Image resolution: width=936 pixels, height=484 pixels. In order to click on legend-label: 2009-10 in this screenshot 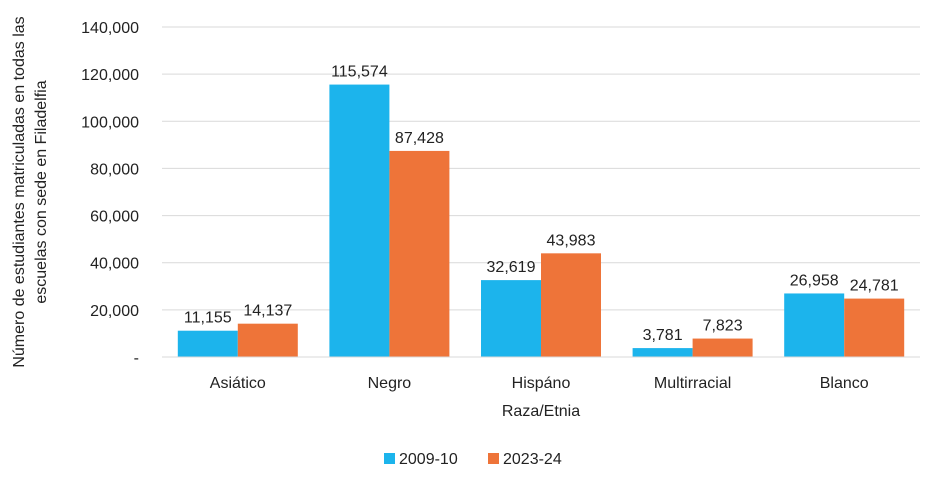, I will do `click(428, 459)`.